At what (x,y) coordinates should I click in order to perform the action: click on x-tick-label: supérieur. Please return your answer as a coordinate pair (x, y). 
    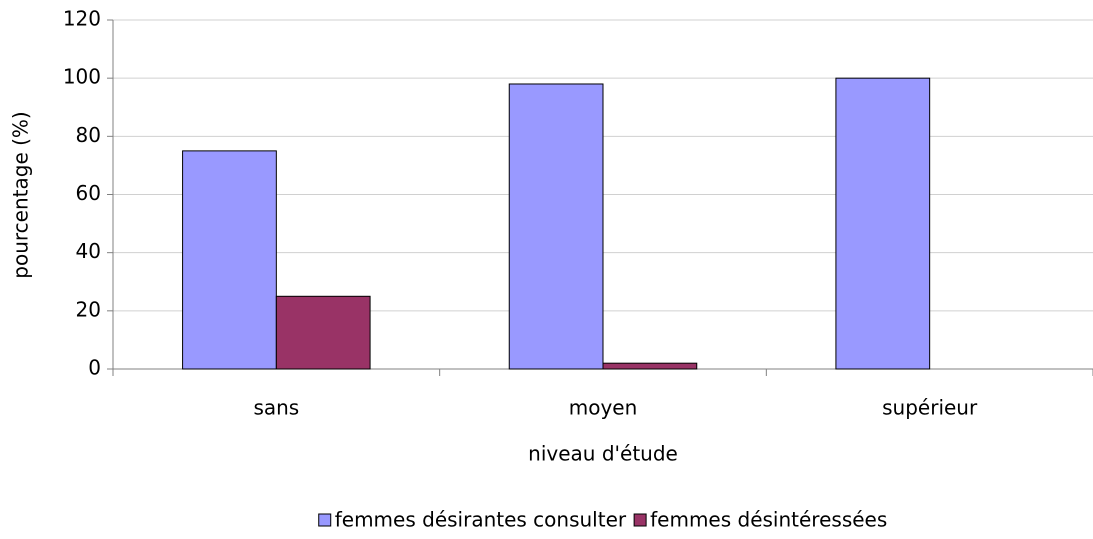
    Looking at the image, I should click on (930, 408).